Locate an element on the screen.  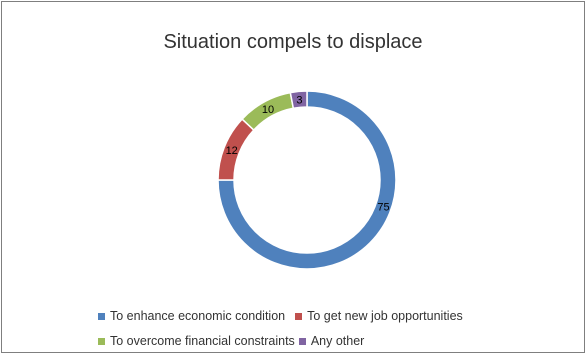
legend-label-financial: To overcome financial constraints is located at coordinates (202, 341).